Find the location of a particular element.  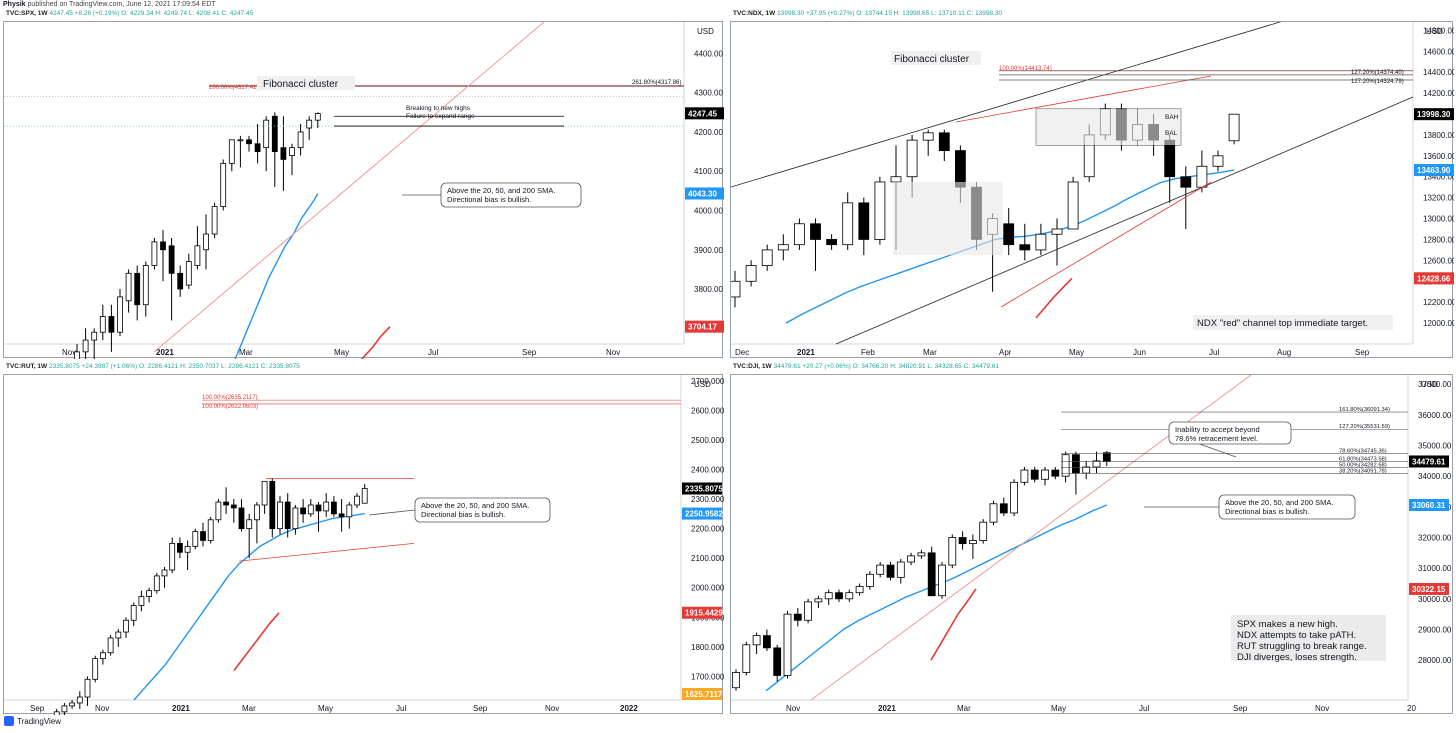

summary-line: NDX attempts to take pATH. is located at coordinates (1296, 635).